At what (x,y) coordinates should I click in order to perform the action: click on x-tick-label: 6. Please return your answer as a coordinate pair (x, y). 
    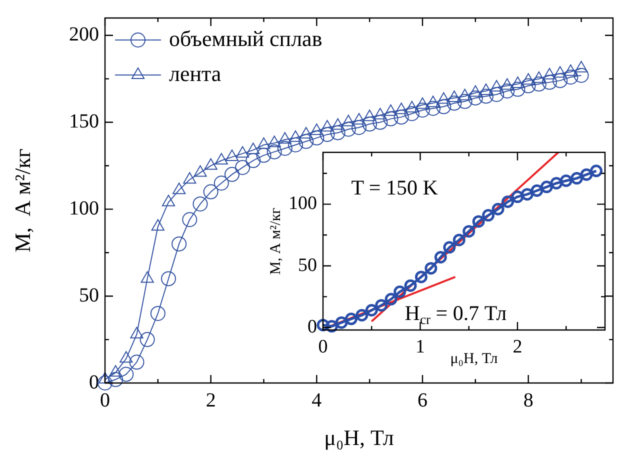
    Looking at the image, I should click on (423, 400).